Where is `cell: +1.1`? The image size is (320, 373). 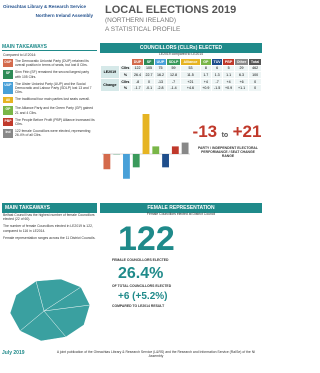 cell: +1.1 is located at coordinates (241, 88).